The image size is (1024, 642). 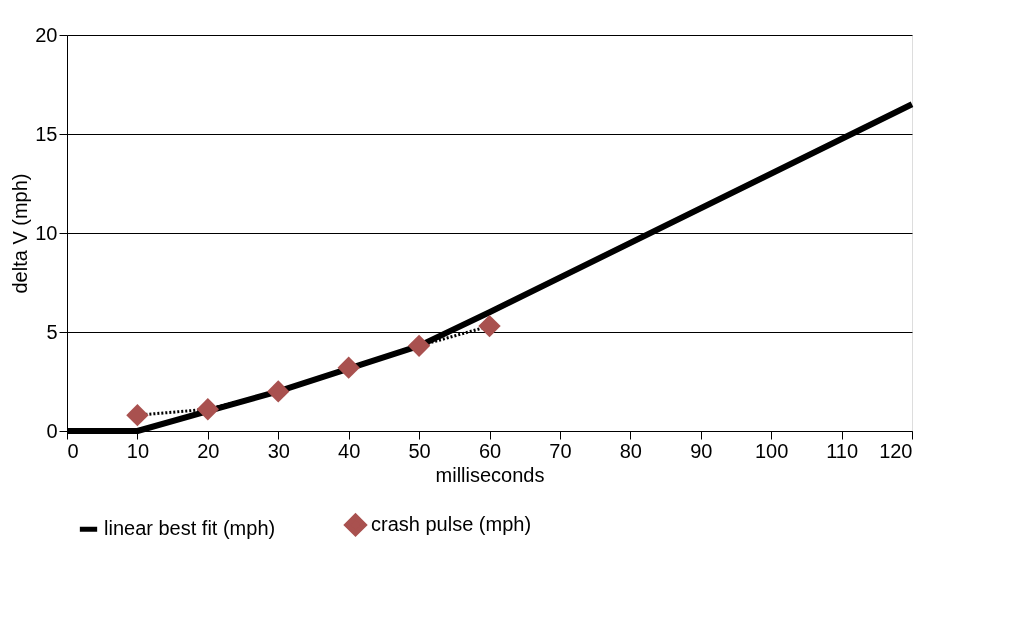 What do you see at coordinates (842, 450) in the screenshot?
I see `x-tick-label: 110` at bounding box center [842, 450].